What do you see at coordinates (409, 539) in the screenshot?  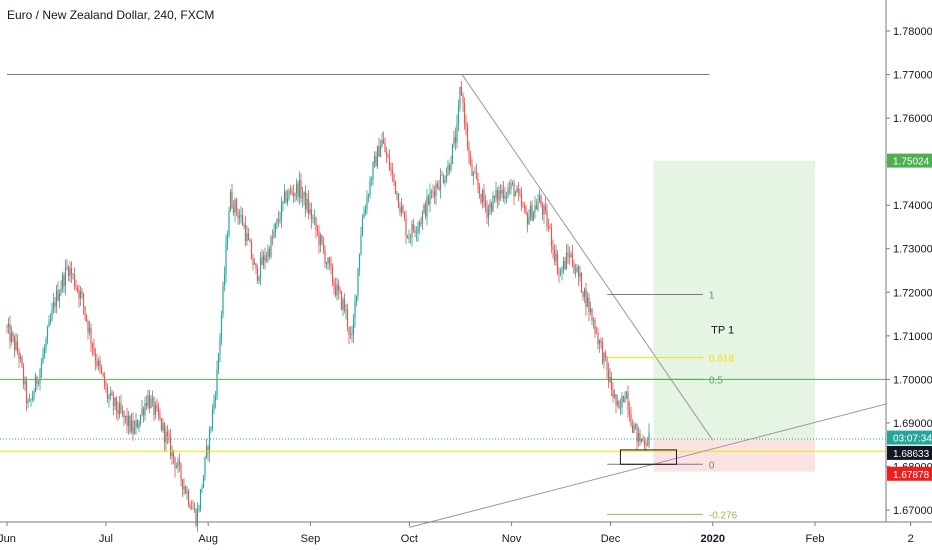 I see `x-tick-label: Oct` at bounding box center [409, 539].